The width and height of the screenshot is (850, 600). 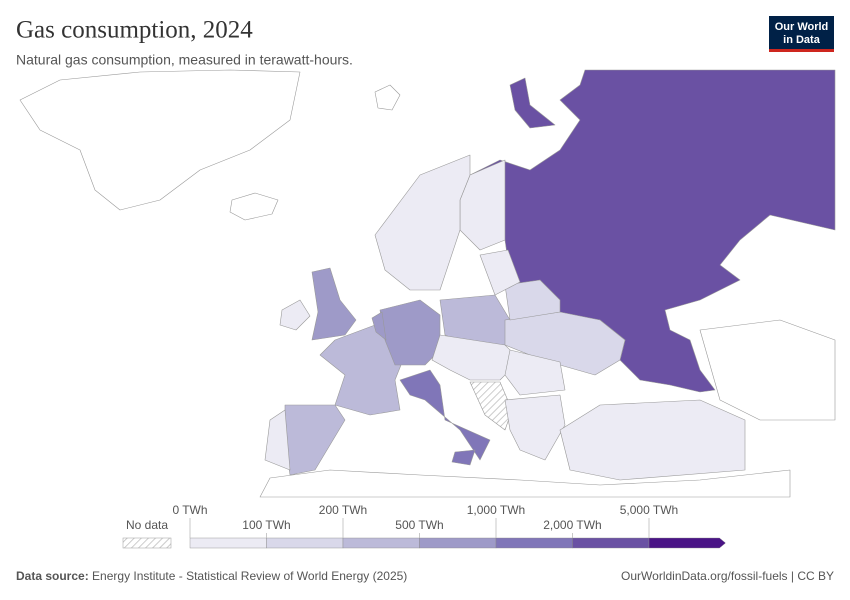 What do you see at coordinates (532, 300) in the screenshot?
I see `belarus` at bounding box center [532, 300].